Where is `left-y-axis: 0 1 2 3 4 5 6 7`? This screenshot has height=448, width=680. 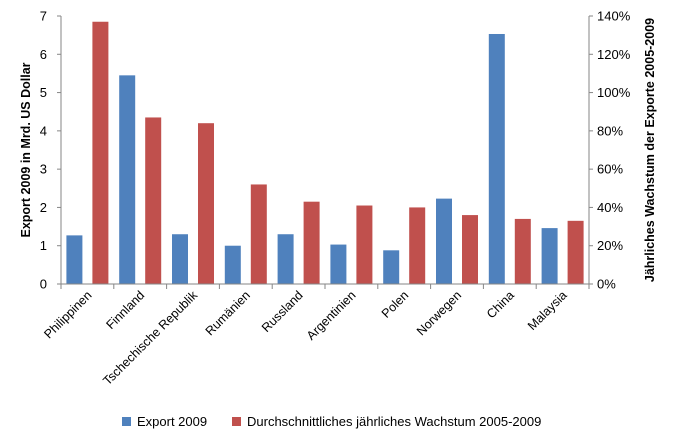 left-y-axis: 0 1 2 3 4 5 6 7 is located at coordinates (51, 150).